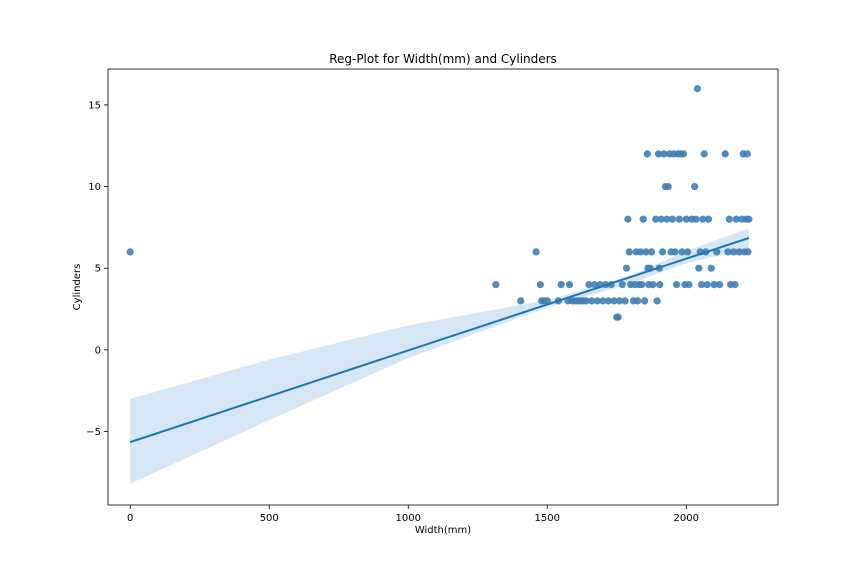 The width and height of the screenshot is (864, 576). I want to click on y-tick-label: 10, so click(94, 187).